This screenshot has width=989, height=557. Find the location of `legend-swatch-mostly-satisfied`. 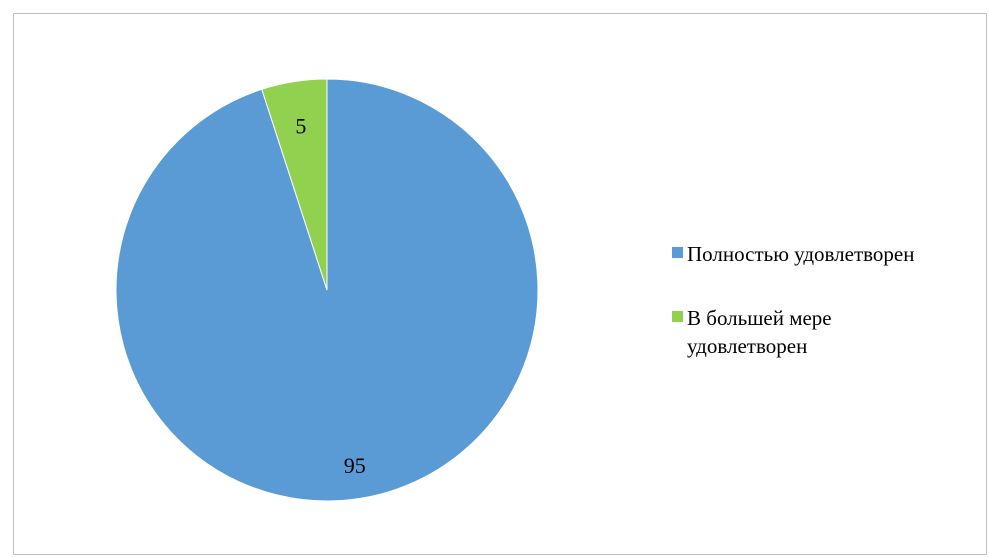

legend-swatch-mostly-satisfied is located at coordinates (677, 316).